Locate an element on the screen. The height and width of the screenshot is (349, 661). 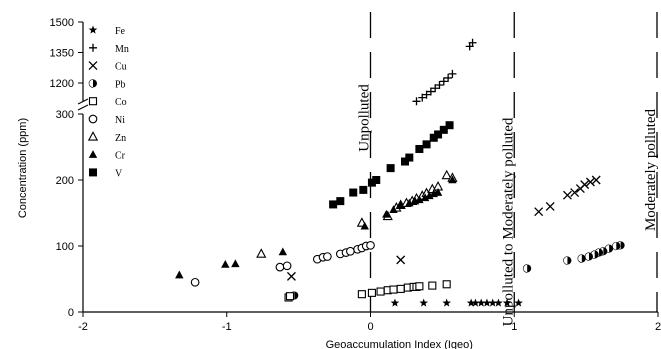
x-tick-label: 1 is located at coordinates (514, 327).